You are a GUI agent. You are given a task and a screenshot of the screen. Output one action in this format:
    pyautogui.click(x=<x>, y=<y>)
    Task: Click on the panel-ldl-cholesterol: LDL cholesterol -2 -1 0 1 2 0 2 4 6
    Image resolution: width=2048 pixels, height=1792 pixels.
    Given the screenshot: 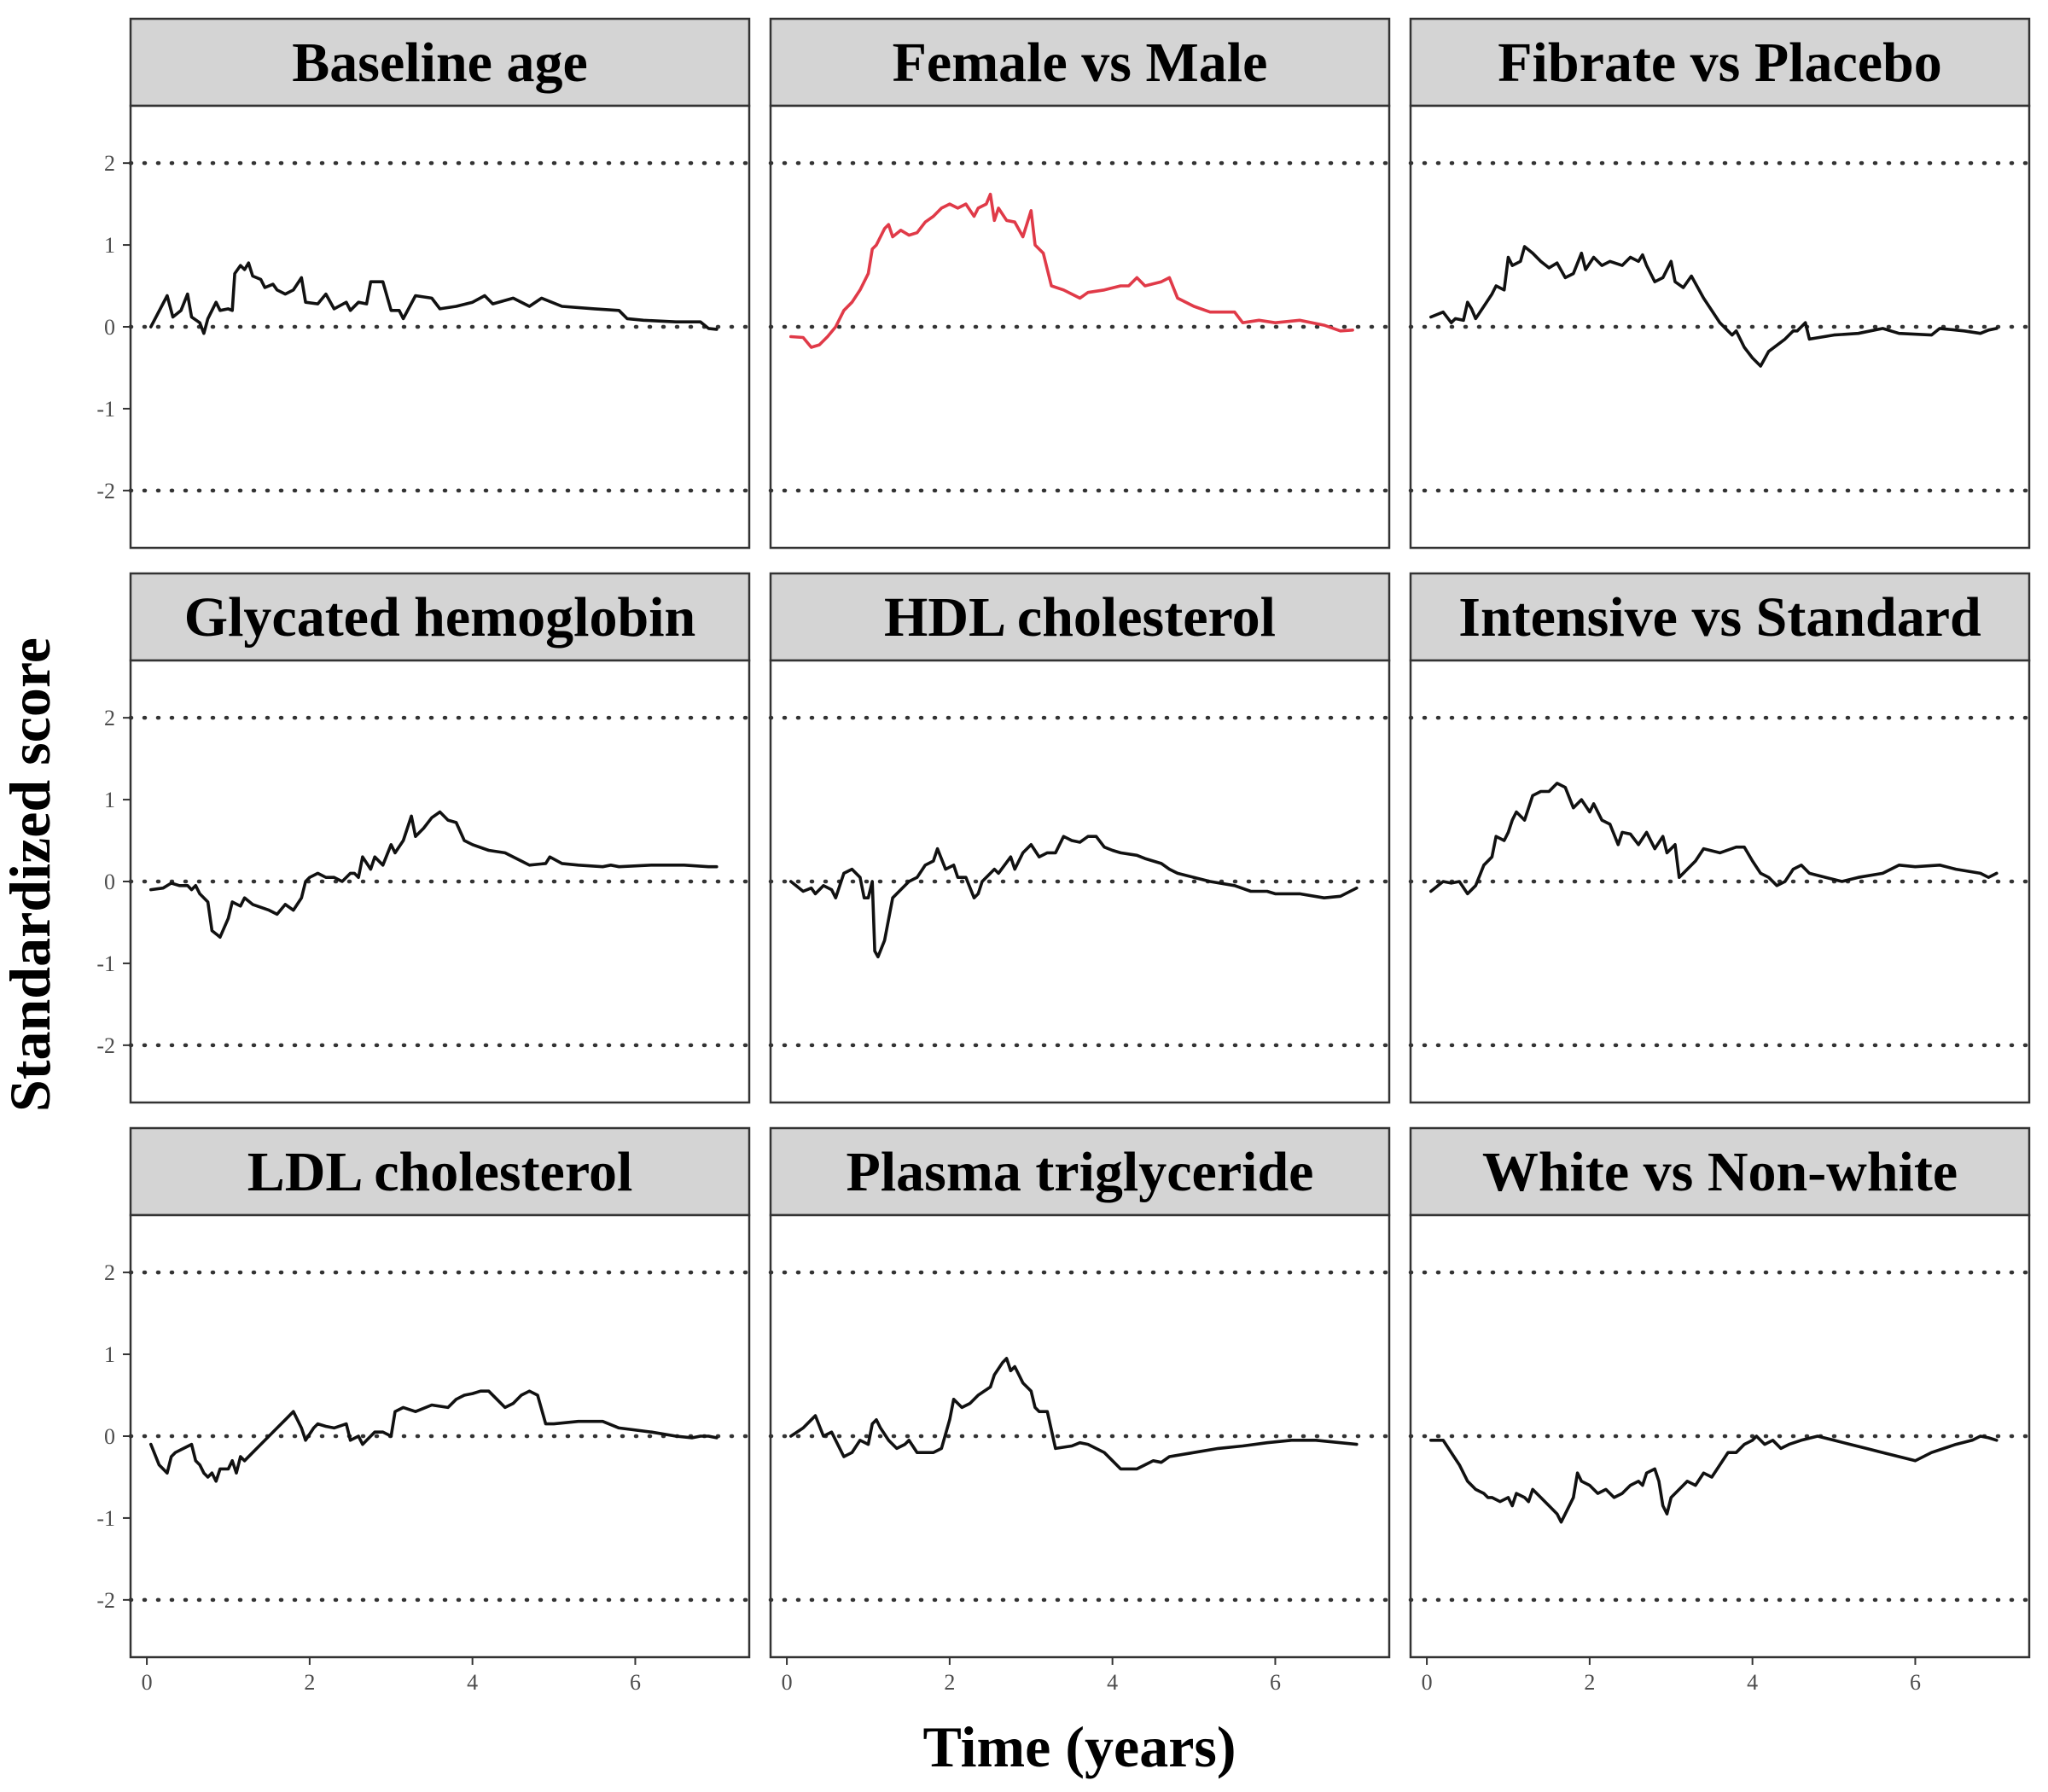 What is the action you would take?
    pyautogui.click(x=424, y=1410)
    